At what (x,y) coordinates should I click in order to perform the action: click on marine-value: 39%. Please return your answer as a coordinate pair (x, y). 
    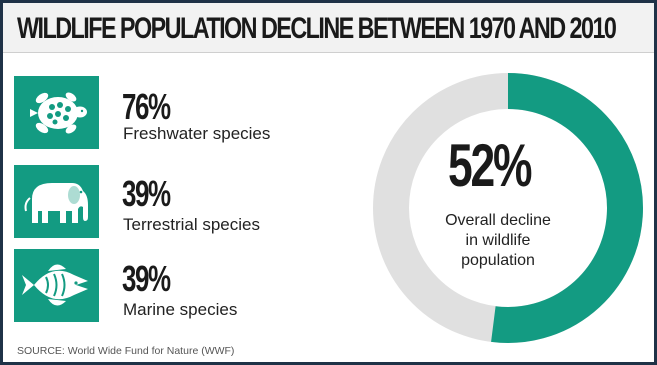
    Looking at the image, I should click on (146, 278).